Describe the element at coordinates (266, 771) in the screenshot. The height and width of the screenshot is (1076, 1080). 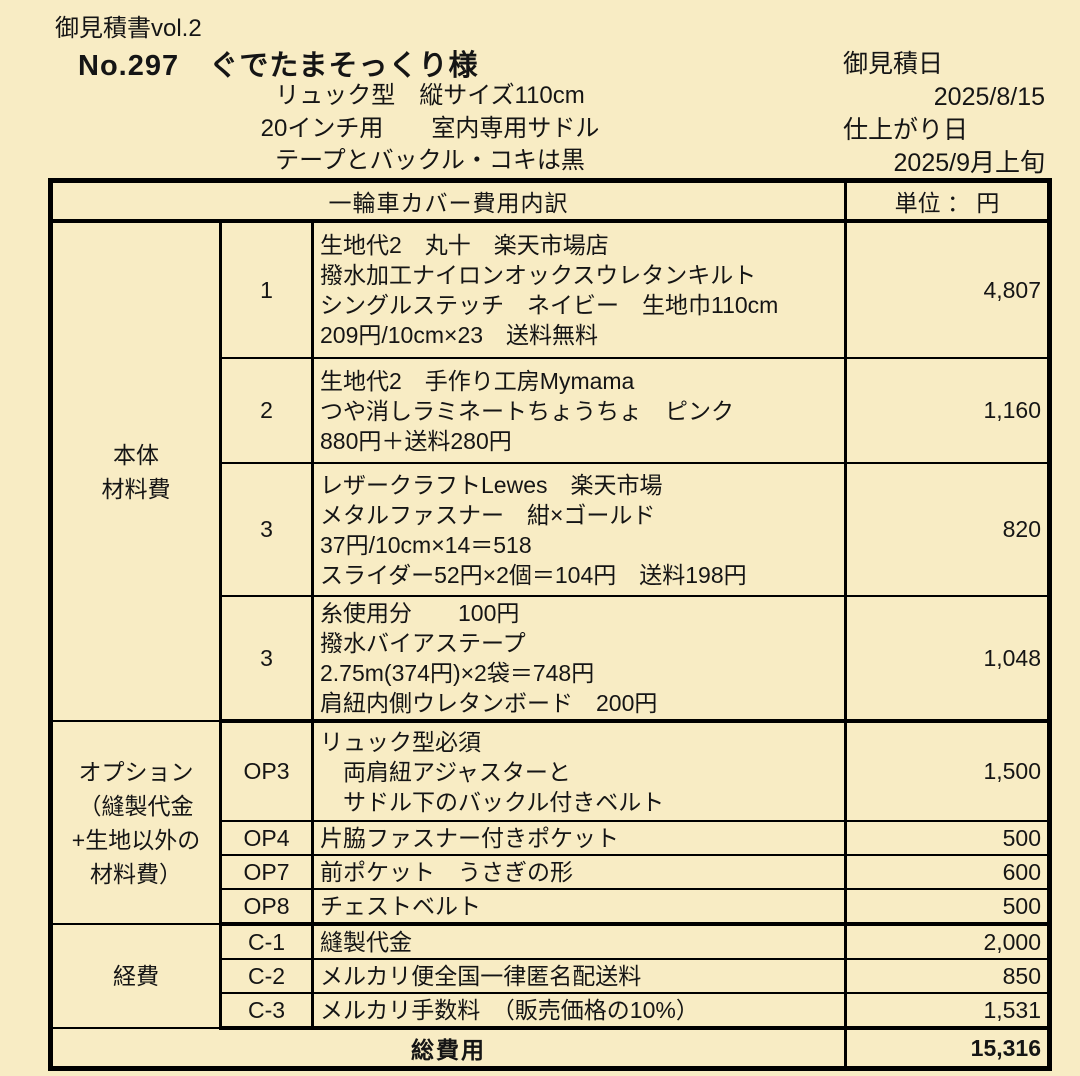
I see `item-no-cell: OP3` at that location.